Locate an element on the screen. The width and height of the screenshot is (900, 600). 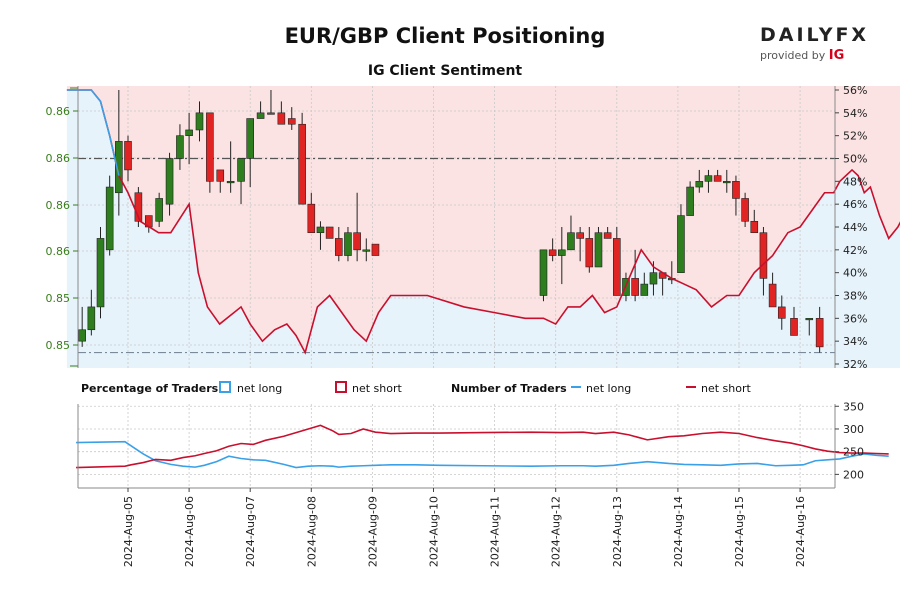
date-tick-label: 2024-Aug-14 is located at coordinates (678, 531).